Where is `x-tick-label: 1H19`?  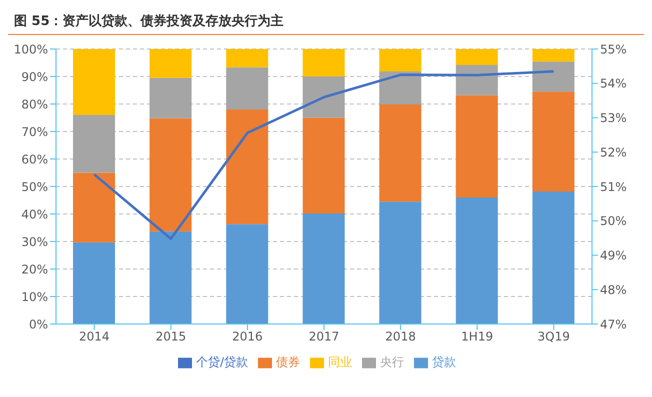
x-tick-label: 1H19 is located at coordinates (477, 337).